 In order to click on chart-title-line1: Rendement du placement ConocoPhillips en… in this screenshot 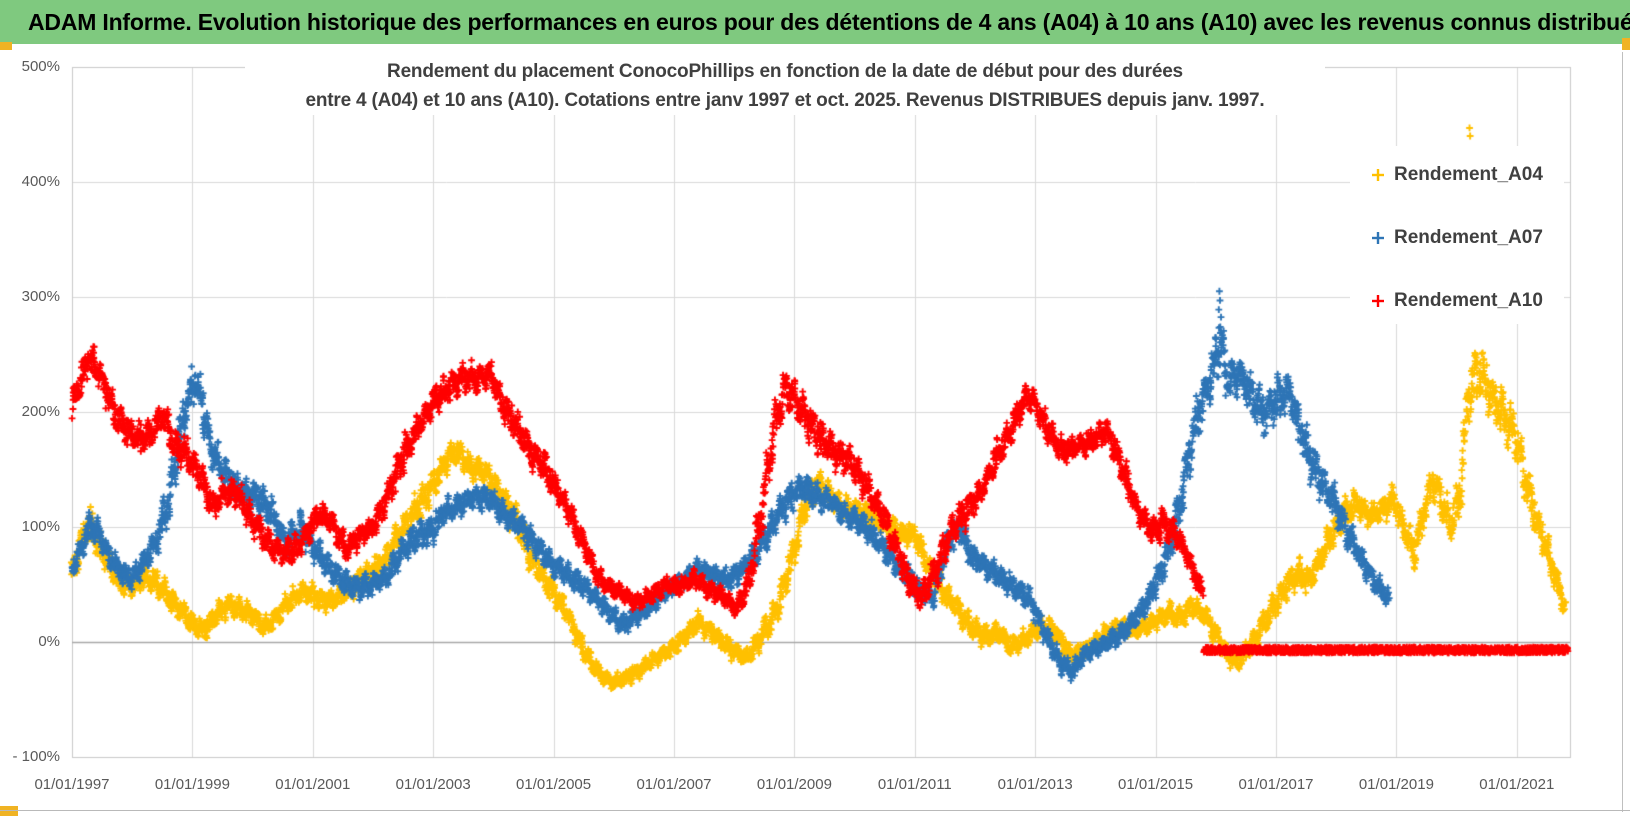, I will do `click(785, 71)`.